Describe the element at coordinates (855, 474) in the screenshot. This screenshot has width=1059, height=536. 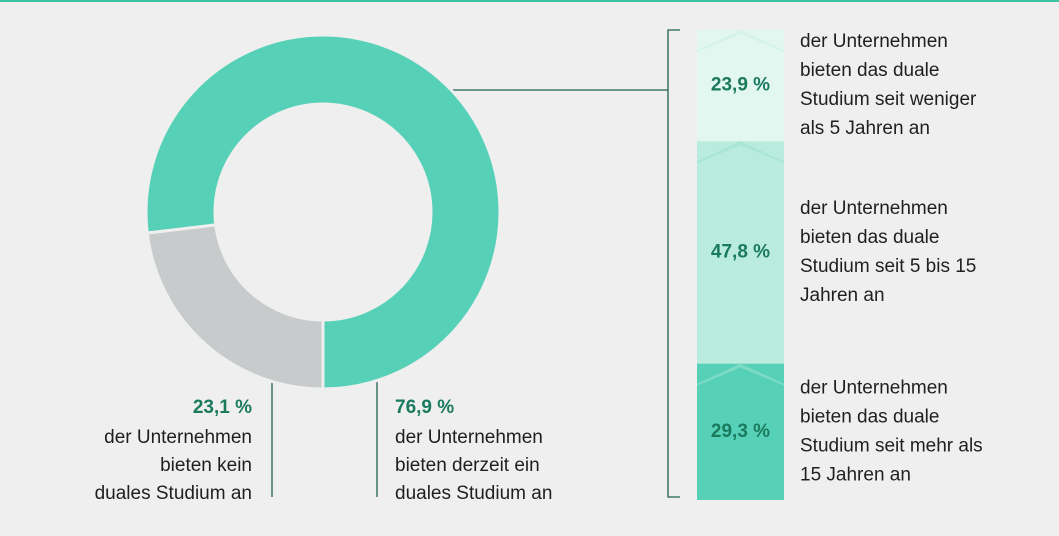
I see `segment-label: 15 Jahren an` at that location.